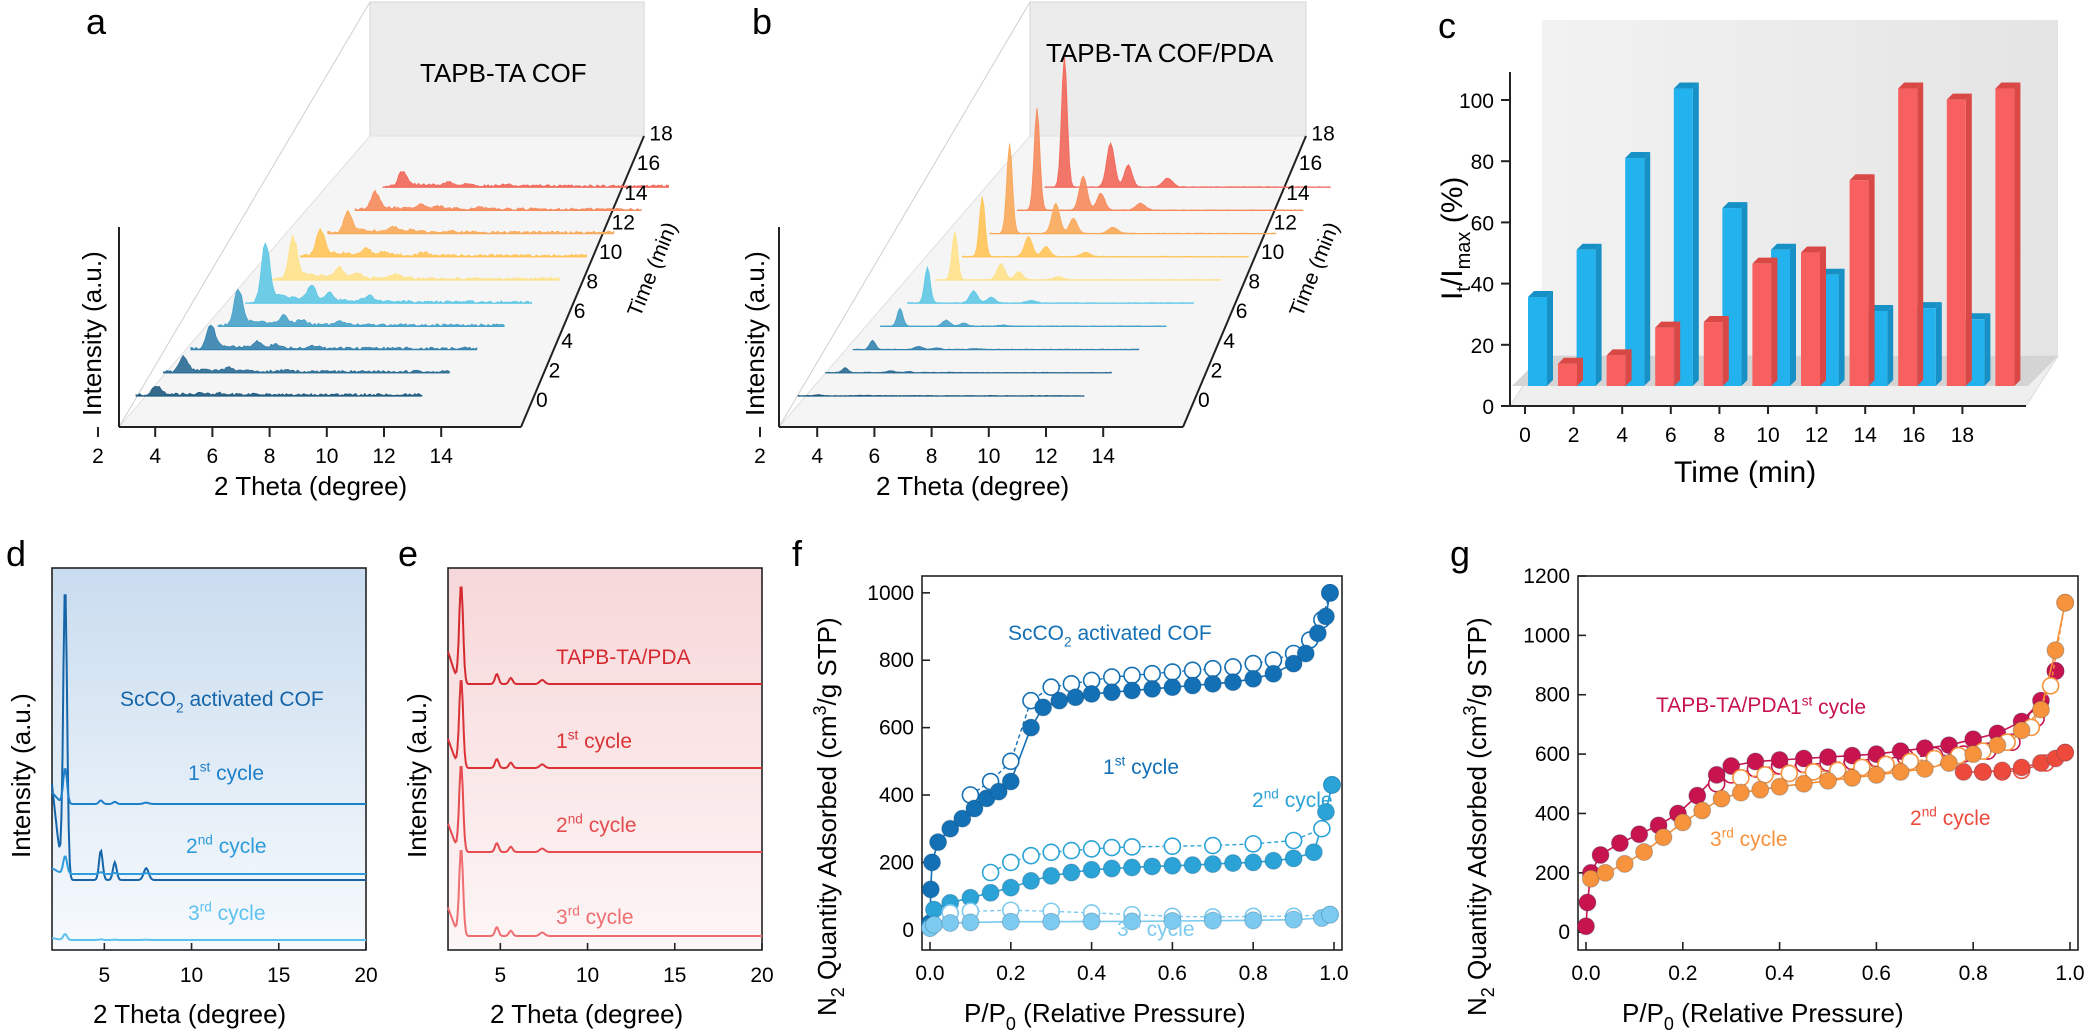 Image resolution: width=2096 pixels, height=1034 pixels. What do you see at coordinates (1477, 661) in the screenshot?
I see `panel-g-y-c: /g STP)` at bounding box center [1477, 661].